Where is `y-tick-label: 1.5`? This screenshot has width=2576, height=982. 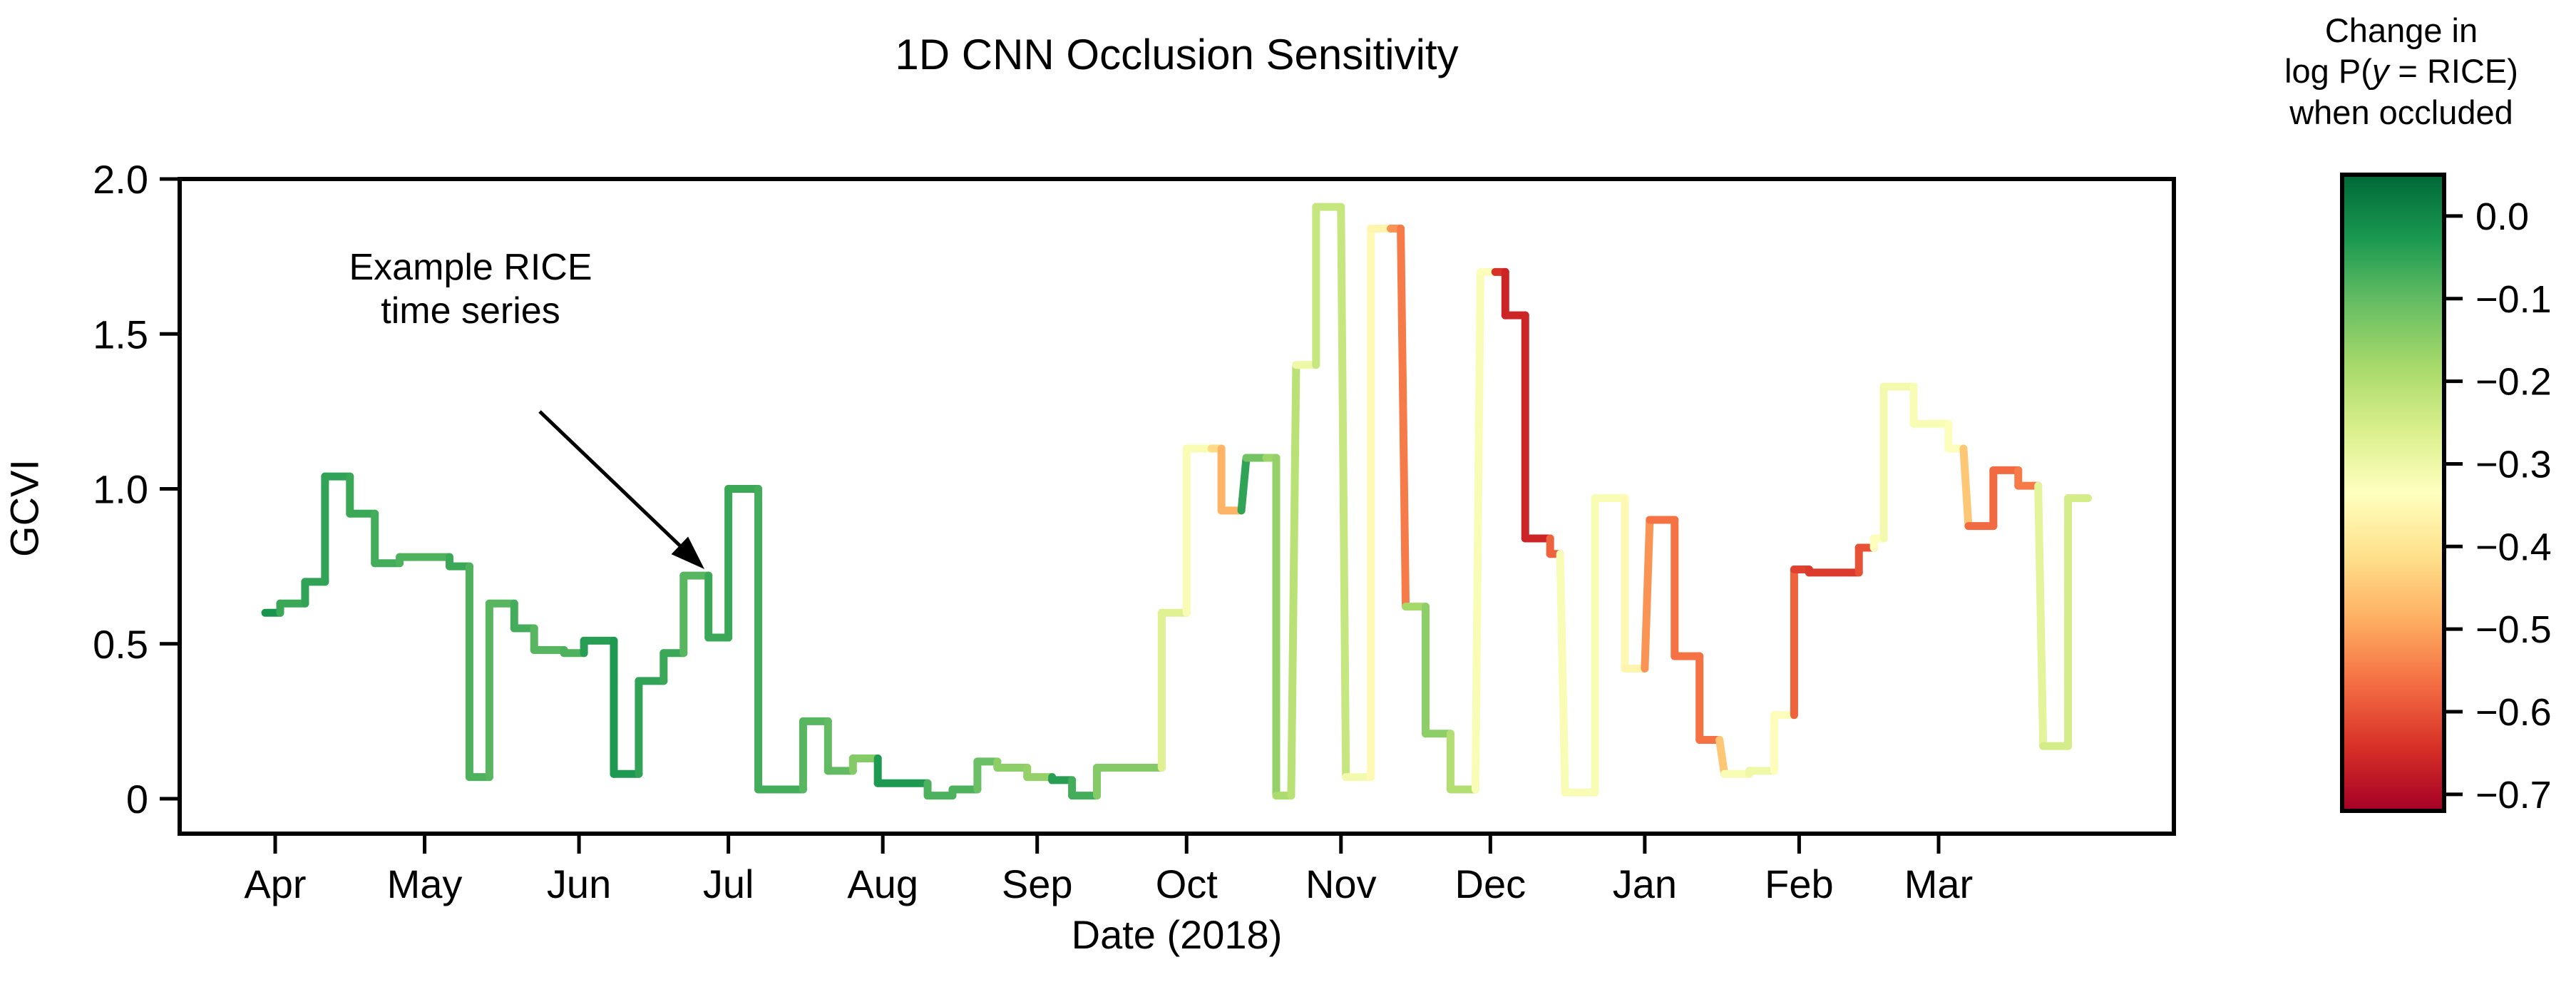 y-tick-label: 1.5 is located at coordinates (120, 334).